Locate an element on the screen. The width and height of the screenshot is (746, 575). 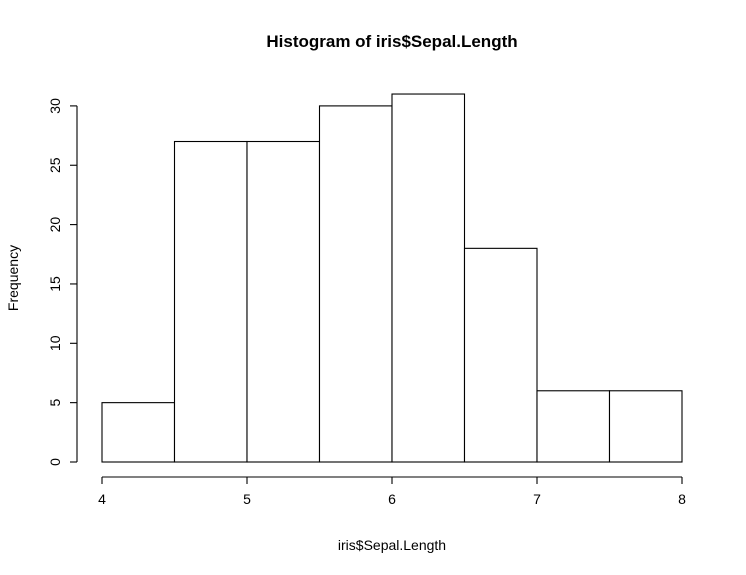
y-tick-label: 15 is located at coordinates (55, 284).